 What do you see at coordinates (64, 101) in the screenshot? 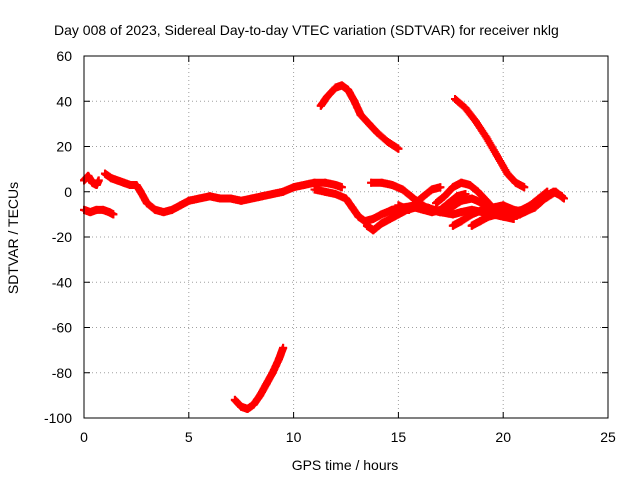
I see `y-tick-label: 40` at bounding box center [64, 101].